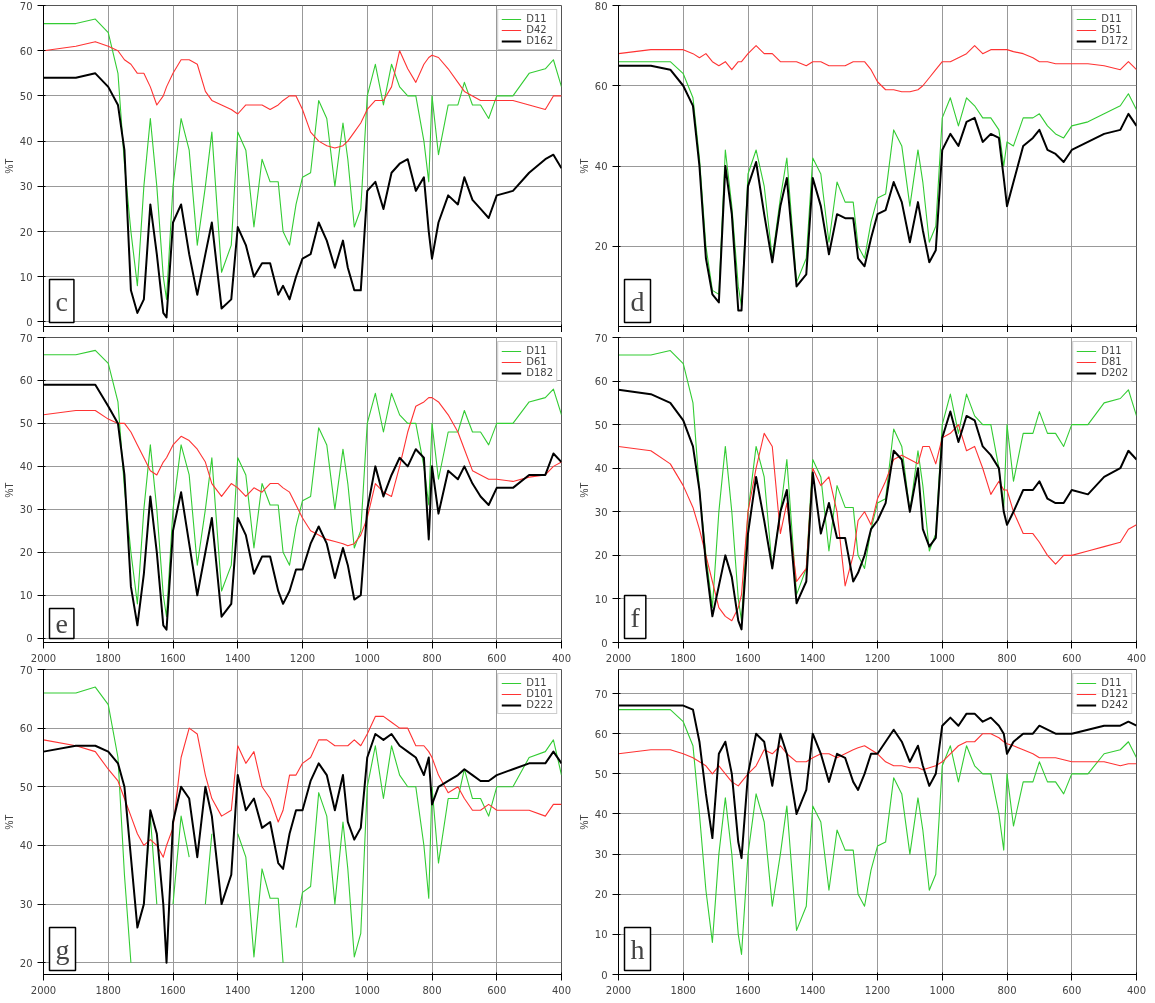  Describe the element at coordinates (1111, 361) in the screenshot. I see `legend-label: D81` at that location.